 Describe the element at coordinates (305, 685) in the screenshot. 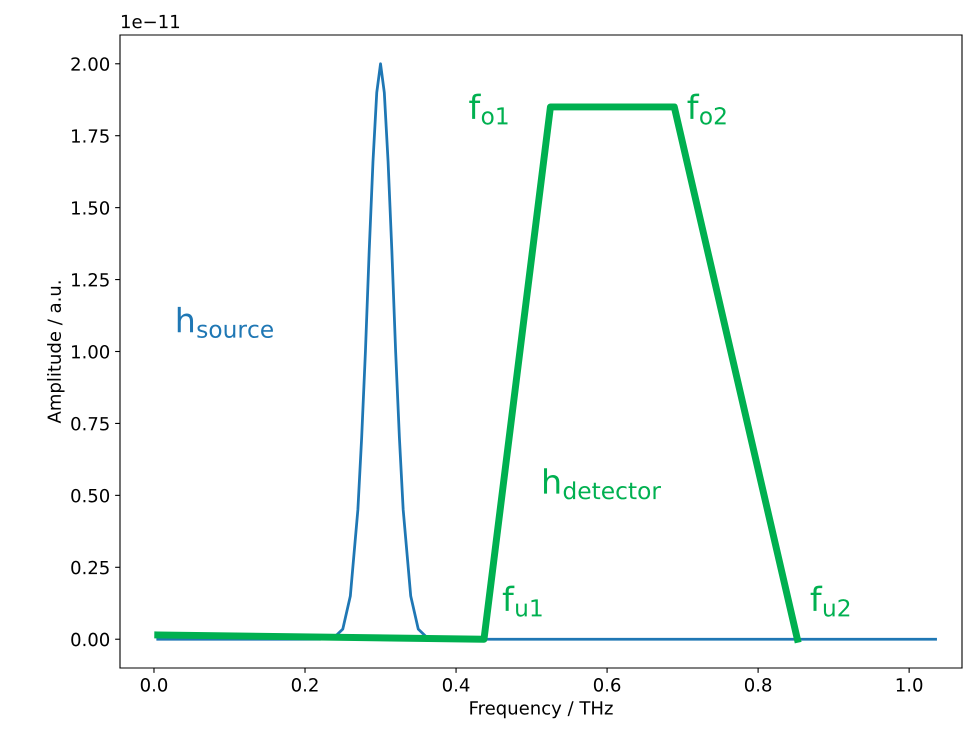

I see `x-tick-label: 0.2` at that location.